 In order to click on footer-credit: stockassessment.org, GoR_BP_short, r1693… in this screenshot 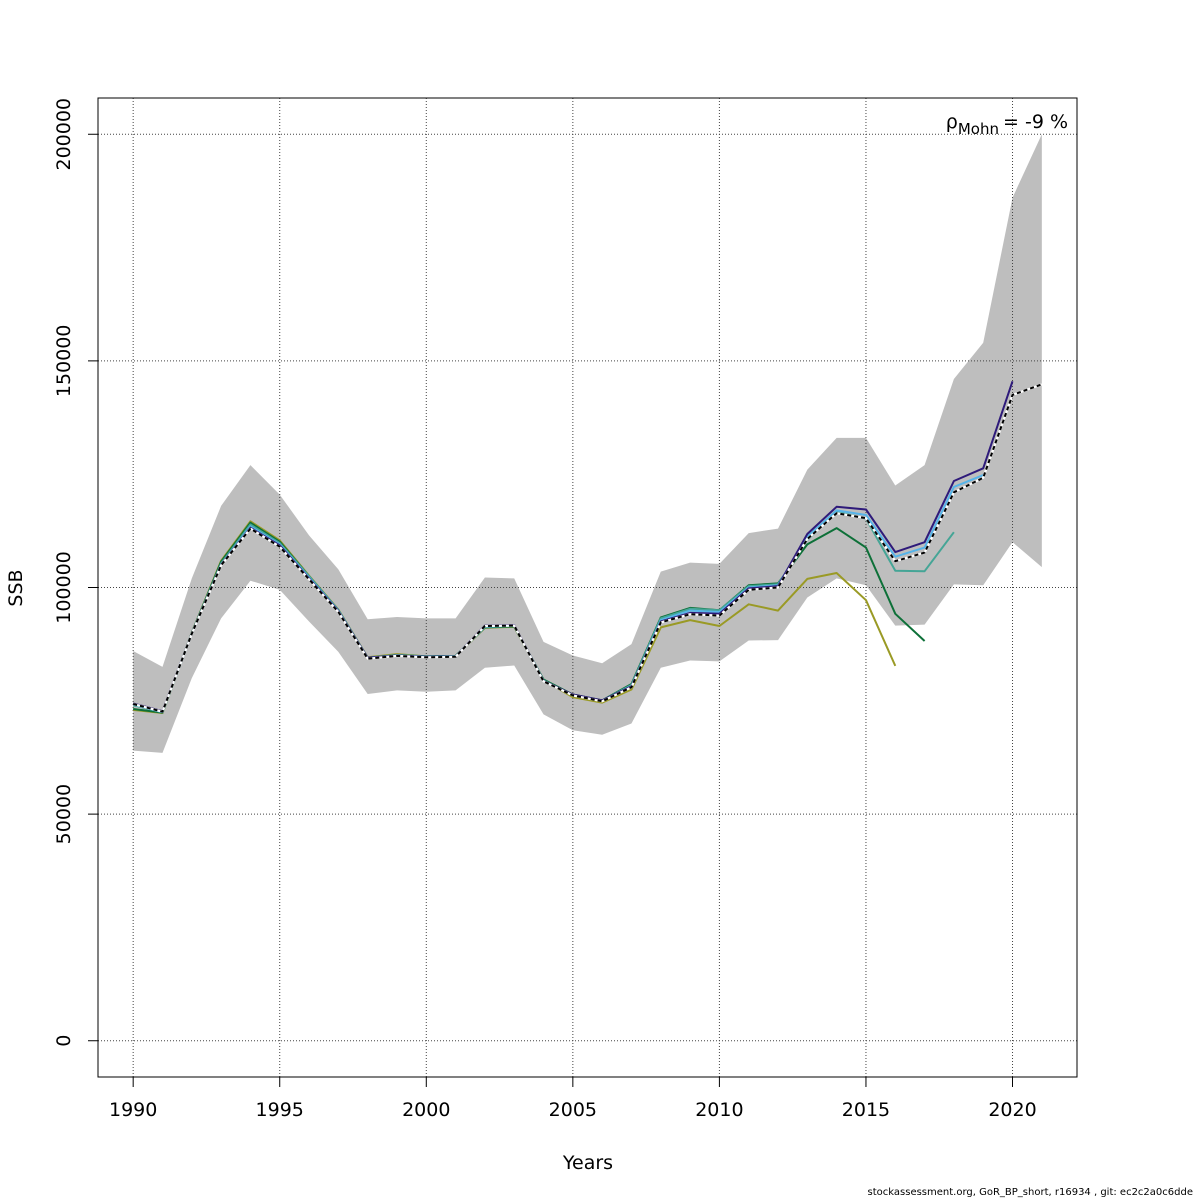, I will do `click(1030, 1192)`.